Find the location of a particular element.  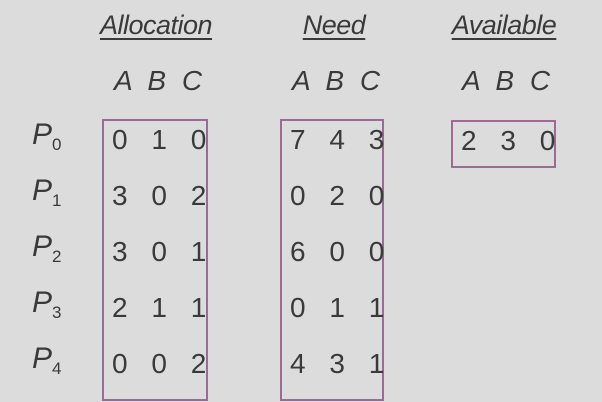

process-label-p1: P1 is located at coordinates (47, 192).